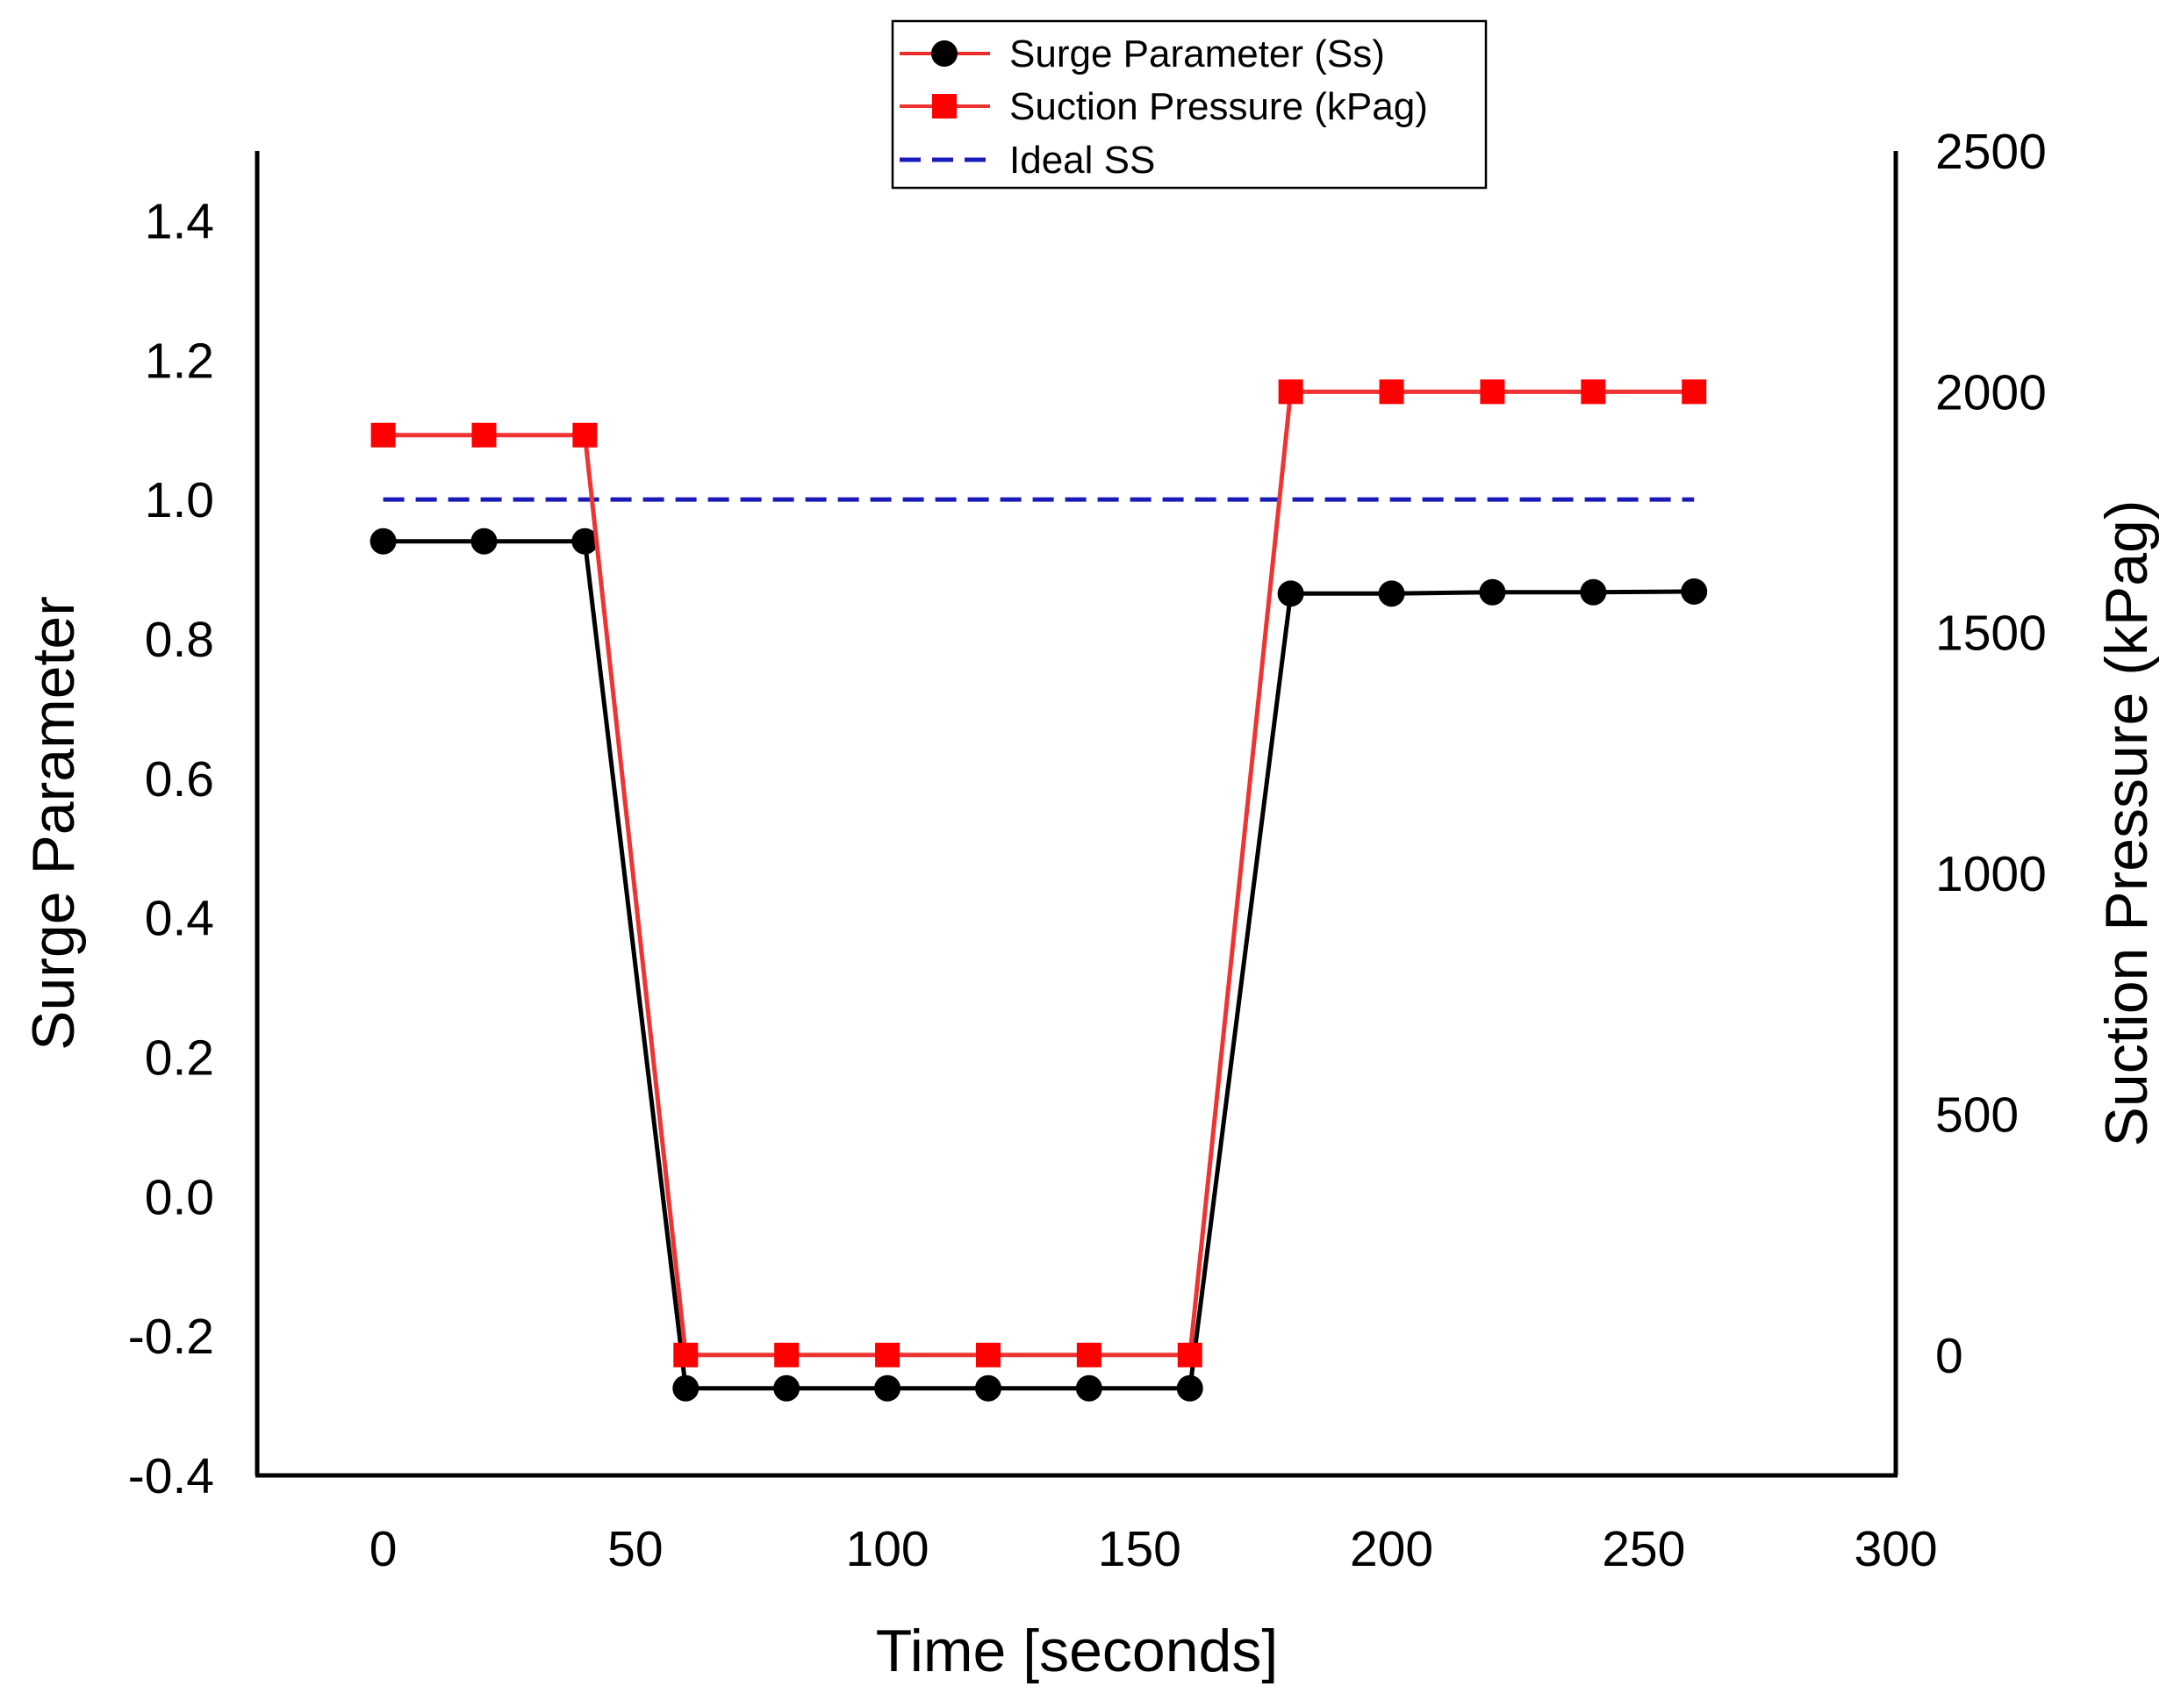 This screenshot has width=2174, height=1708. I want to click on x-tick-label: 300, so click(1896, 1549).